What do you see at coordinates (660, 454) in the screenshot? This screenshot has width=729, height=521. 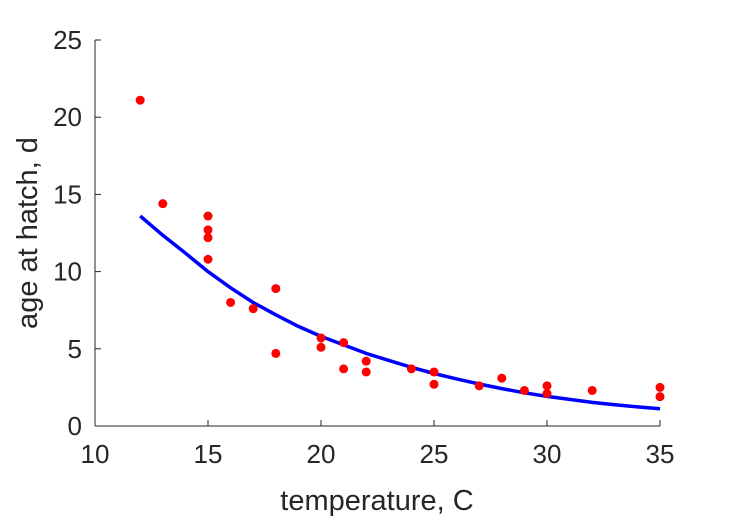 I see `x-tick-label: 35` at bounding box center [660, 454].